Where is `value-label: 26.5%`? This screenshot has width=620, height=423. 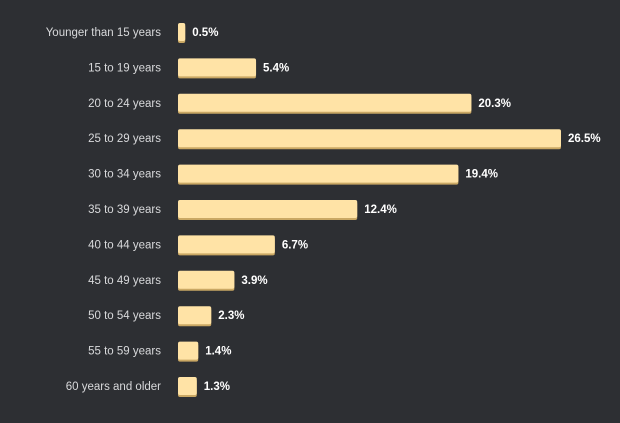
value-label: 26.5% is located at coordinates (584, 139).